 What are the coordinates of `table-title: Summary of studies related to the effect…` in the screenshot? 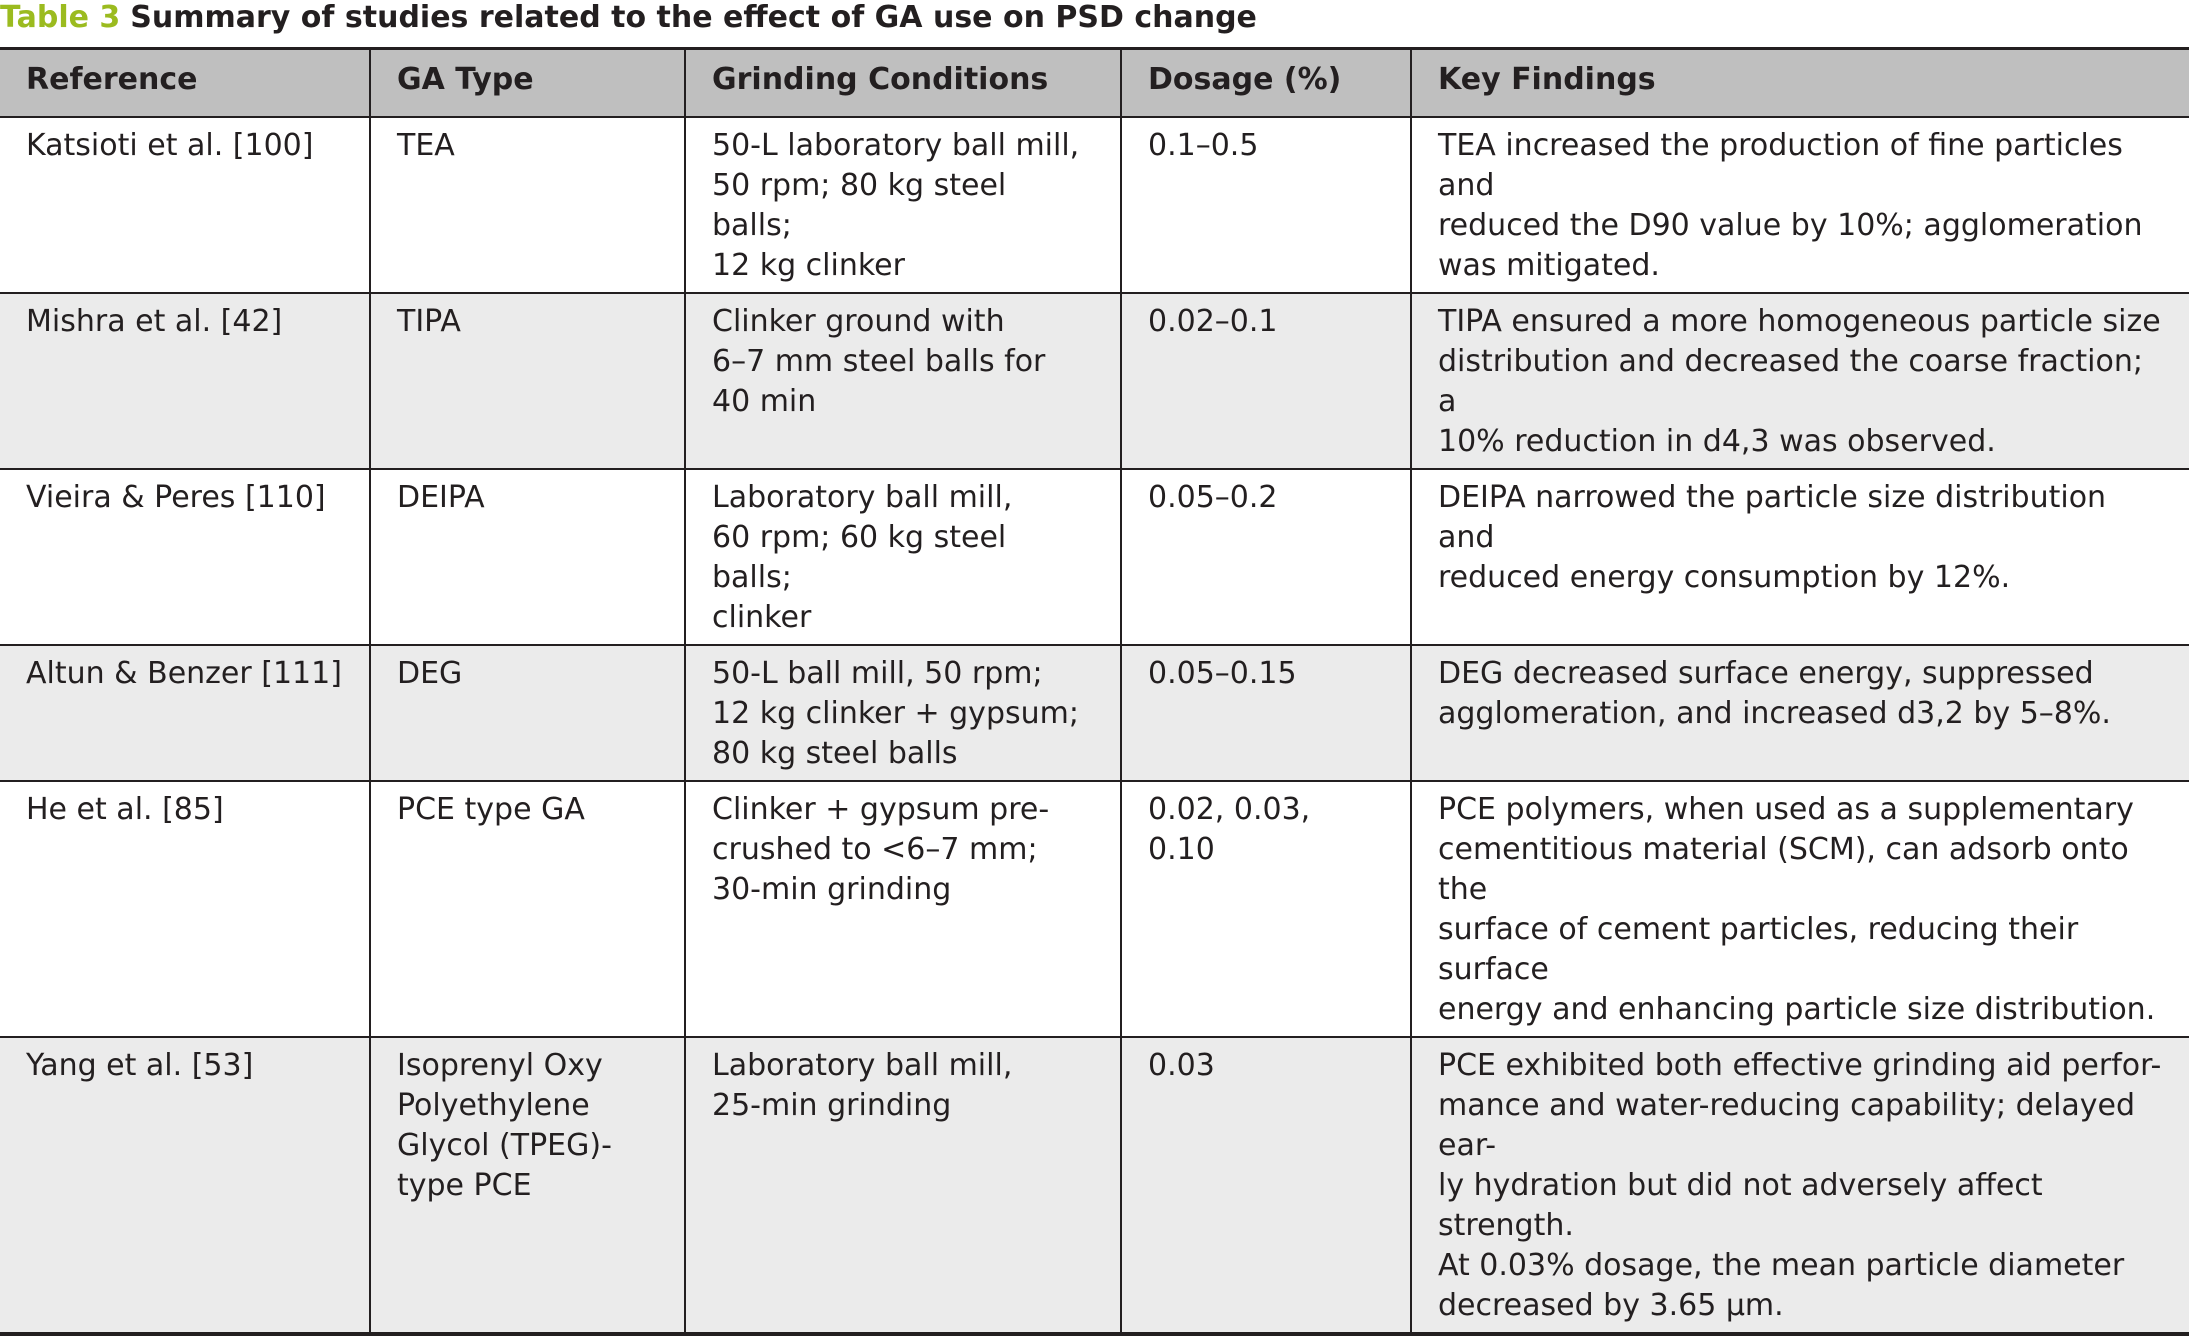 It's located at (693, 17).